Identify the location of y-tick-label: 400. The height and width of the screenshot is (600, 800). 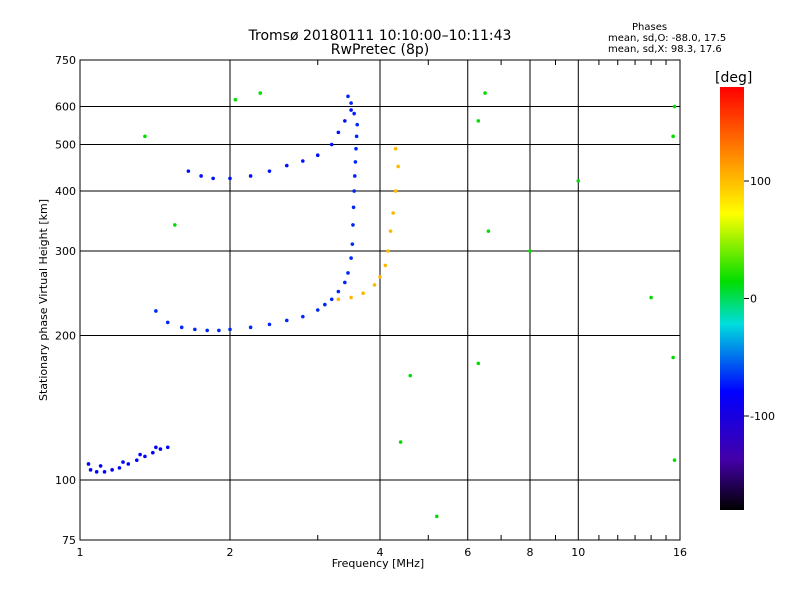
(65, 191).